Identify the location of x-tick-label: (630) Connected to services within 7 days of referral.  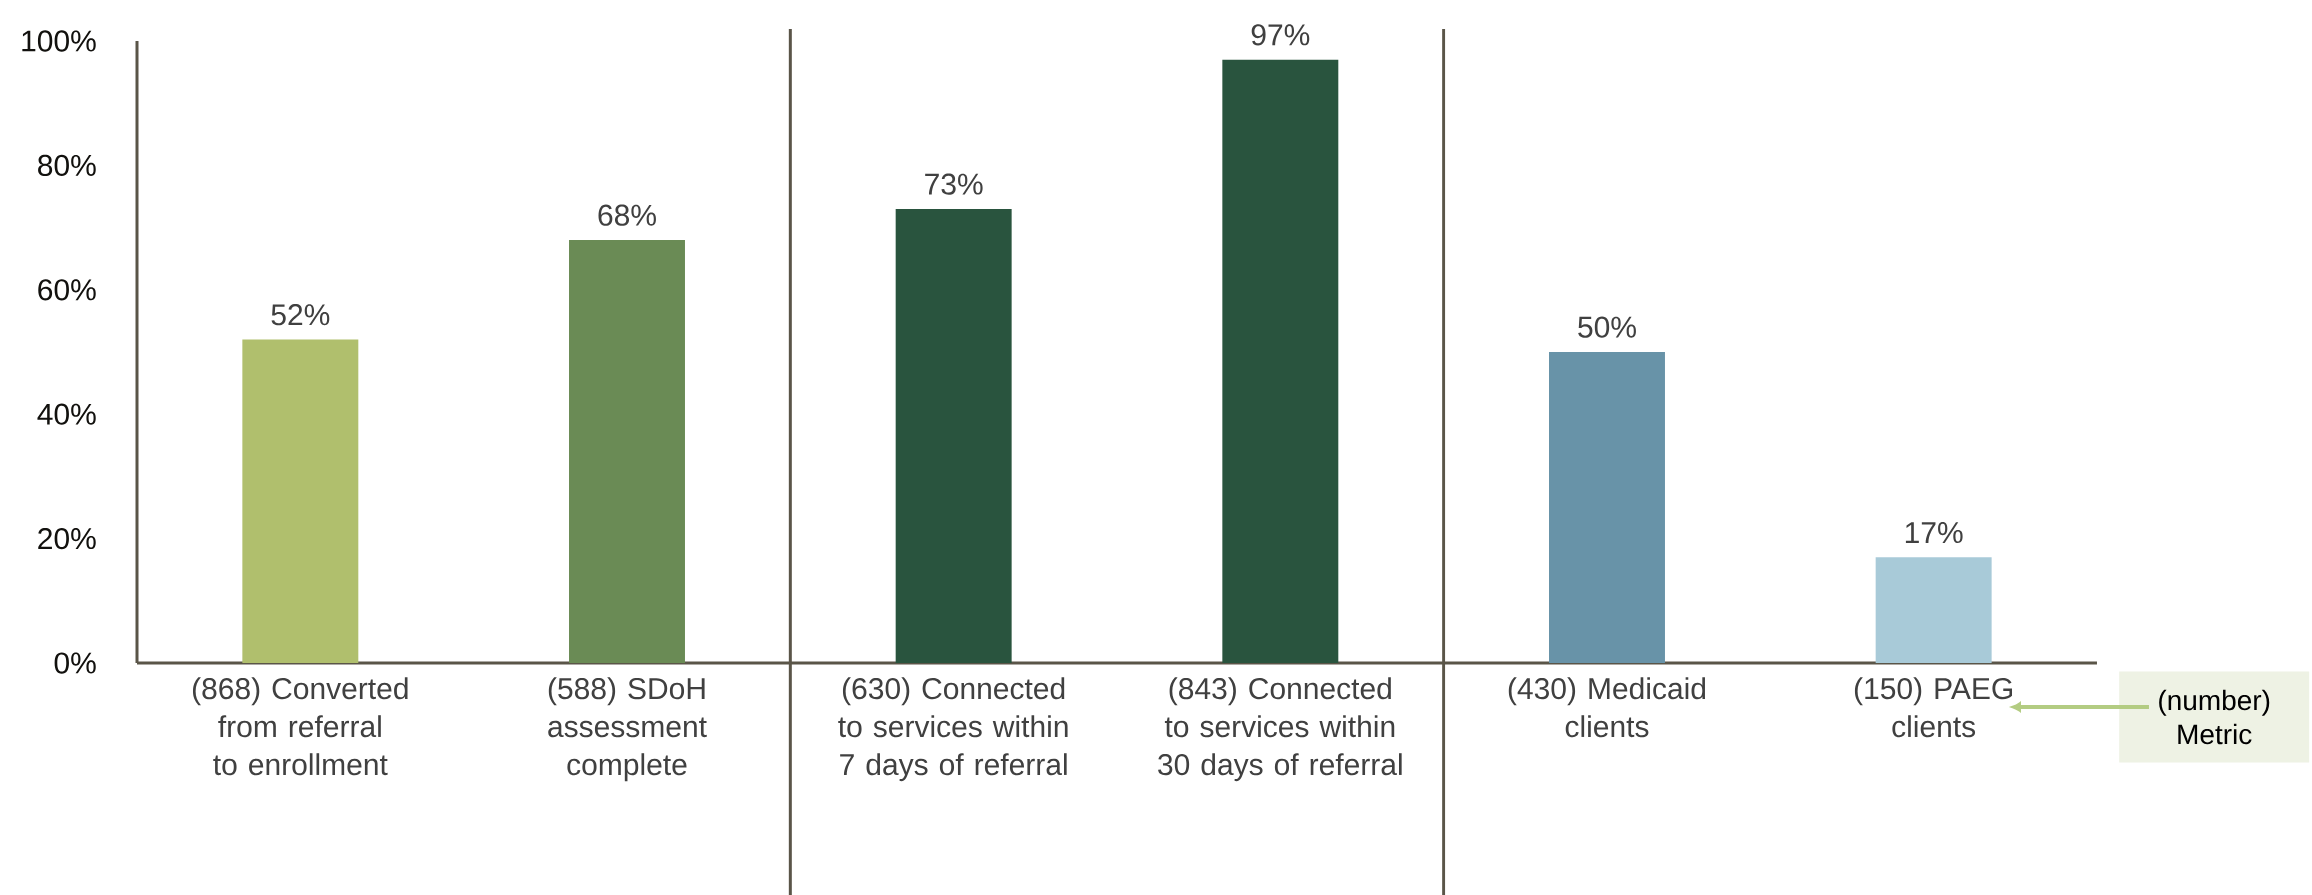
(953, 729).